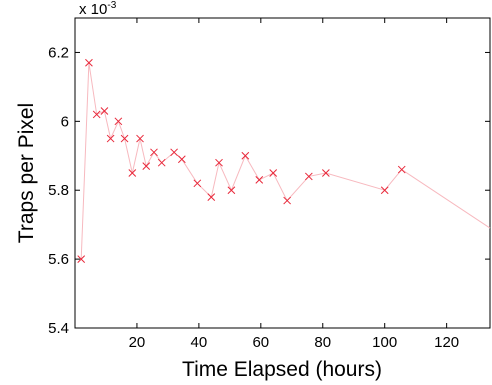  What do you see at coordinates (26, 173) in the screenshot?
I see `y-axis-label: Traps per Pixel` at bounding box center [26, 173].